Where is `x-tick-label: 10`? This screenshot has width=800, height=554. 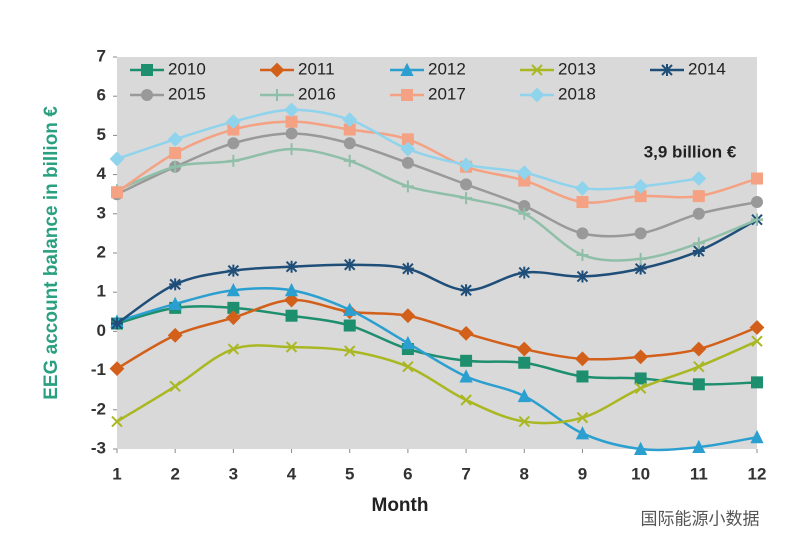
x-tick-label: 10 is located at coordinates (640, 473).